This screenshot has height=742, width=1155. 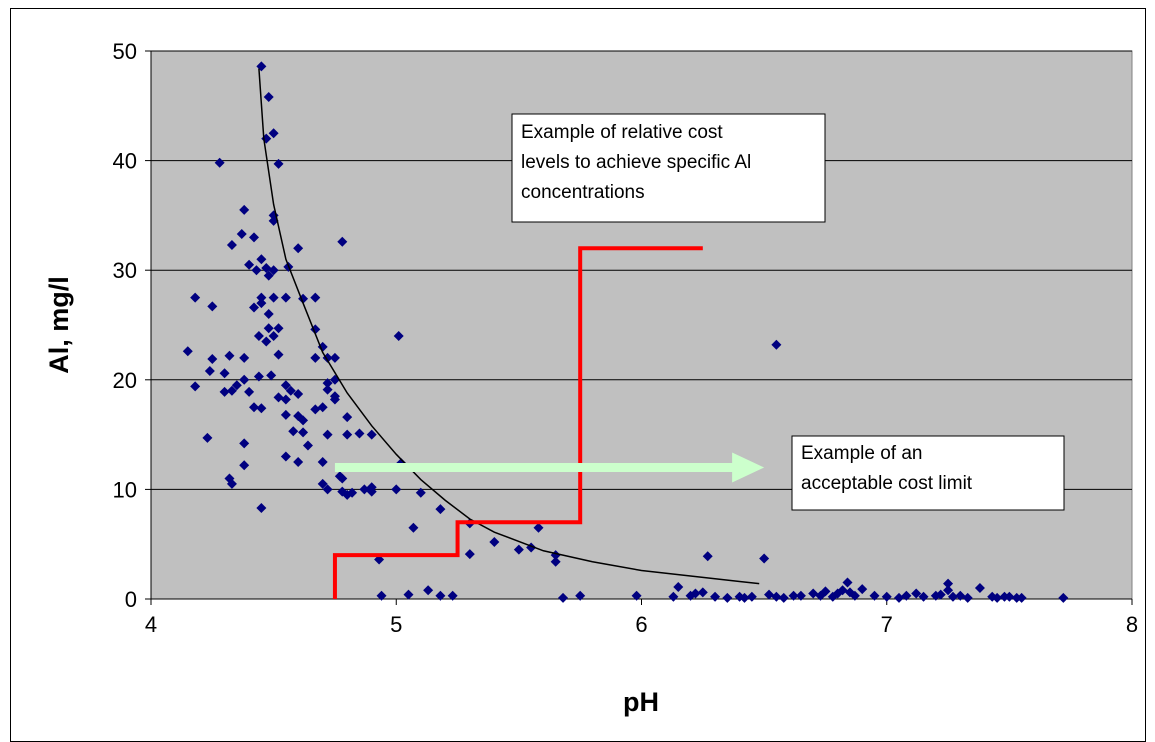 What do you see at coordinates (861, 453) in the screenshot?
I see `annotation-line: Example of an` at bounding box center [861, 453].